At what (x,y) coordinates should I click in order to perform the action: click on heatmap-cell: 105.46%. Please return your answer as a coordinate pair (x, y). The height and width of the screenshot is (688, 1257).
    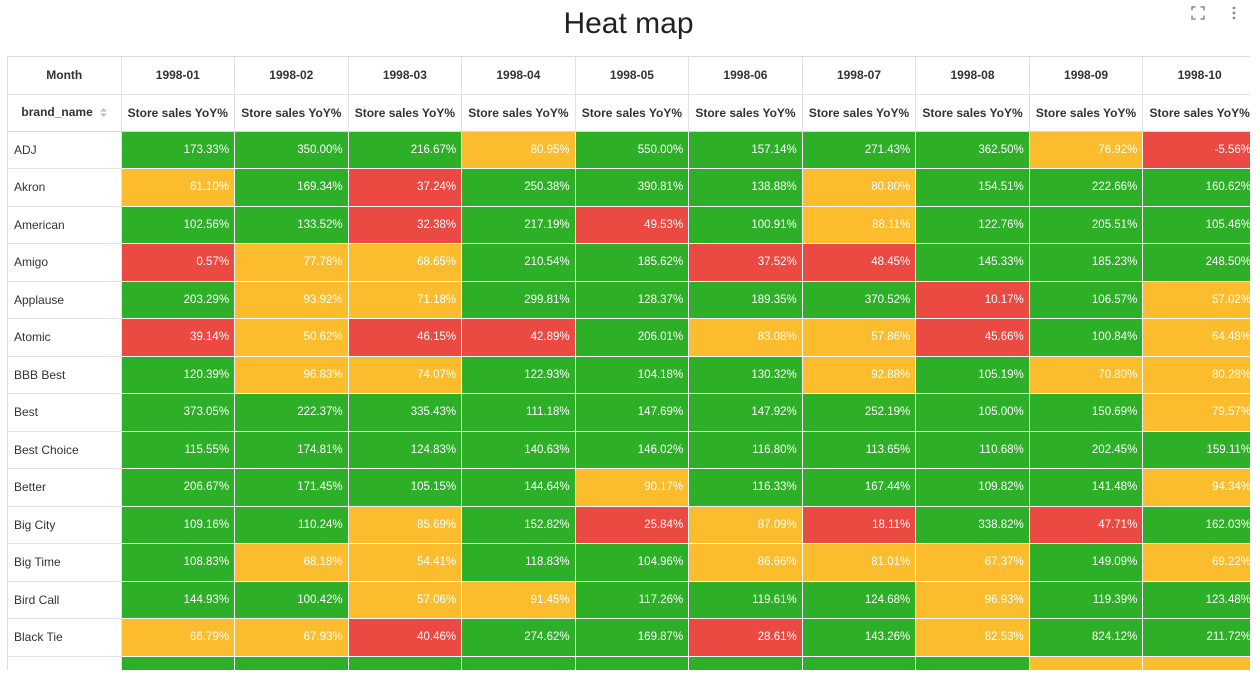
    Looking at the image, I should click on (1196, 225).